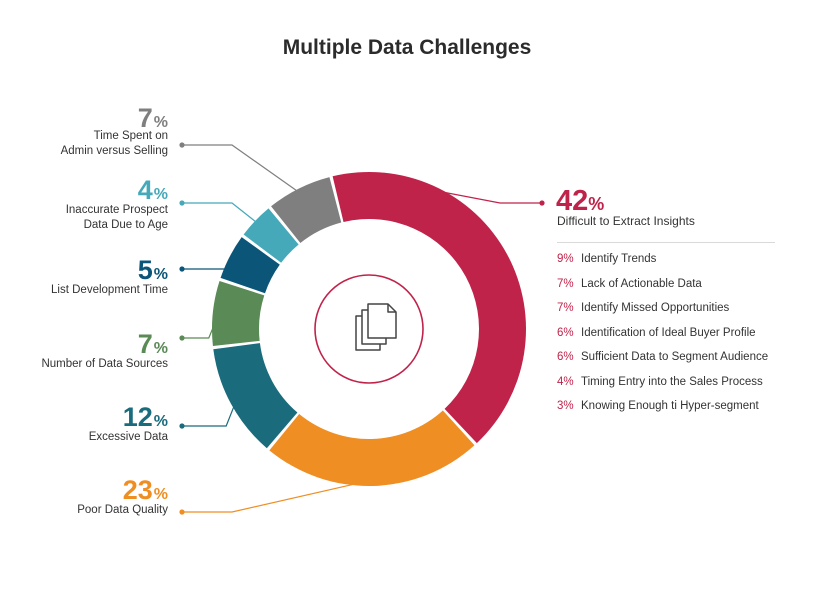 The height and width of the screenshot is (598, 814). Describe the element at coordinates (145, 417) in the screenshot. I see `slice-pct-excessive: 12%` at that location.